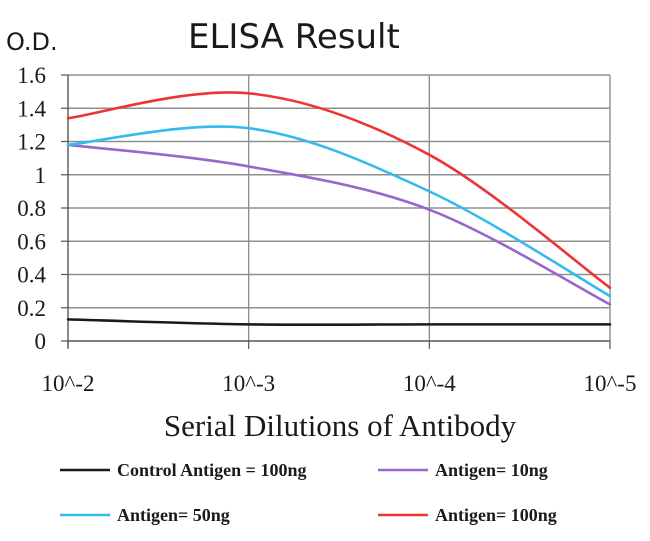 This screenshot has width=650, height=541. I want to click on y-ticks: 0 0.2 0.4 0.6 0.8 1 1.2 1.4 1.6, so click(31, 208).